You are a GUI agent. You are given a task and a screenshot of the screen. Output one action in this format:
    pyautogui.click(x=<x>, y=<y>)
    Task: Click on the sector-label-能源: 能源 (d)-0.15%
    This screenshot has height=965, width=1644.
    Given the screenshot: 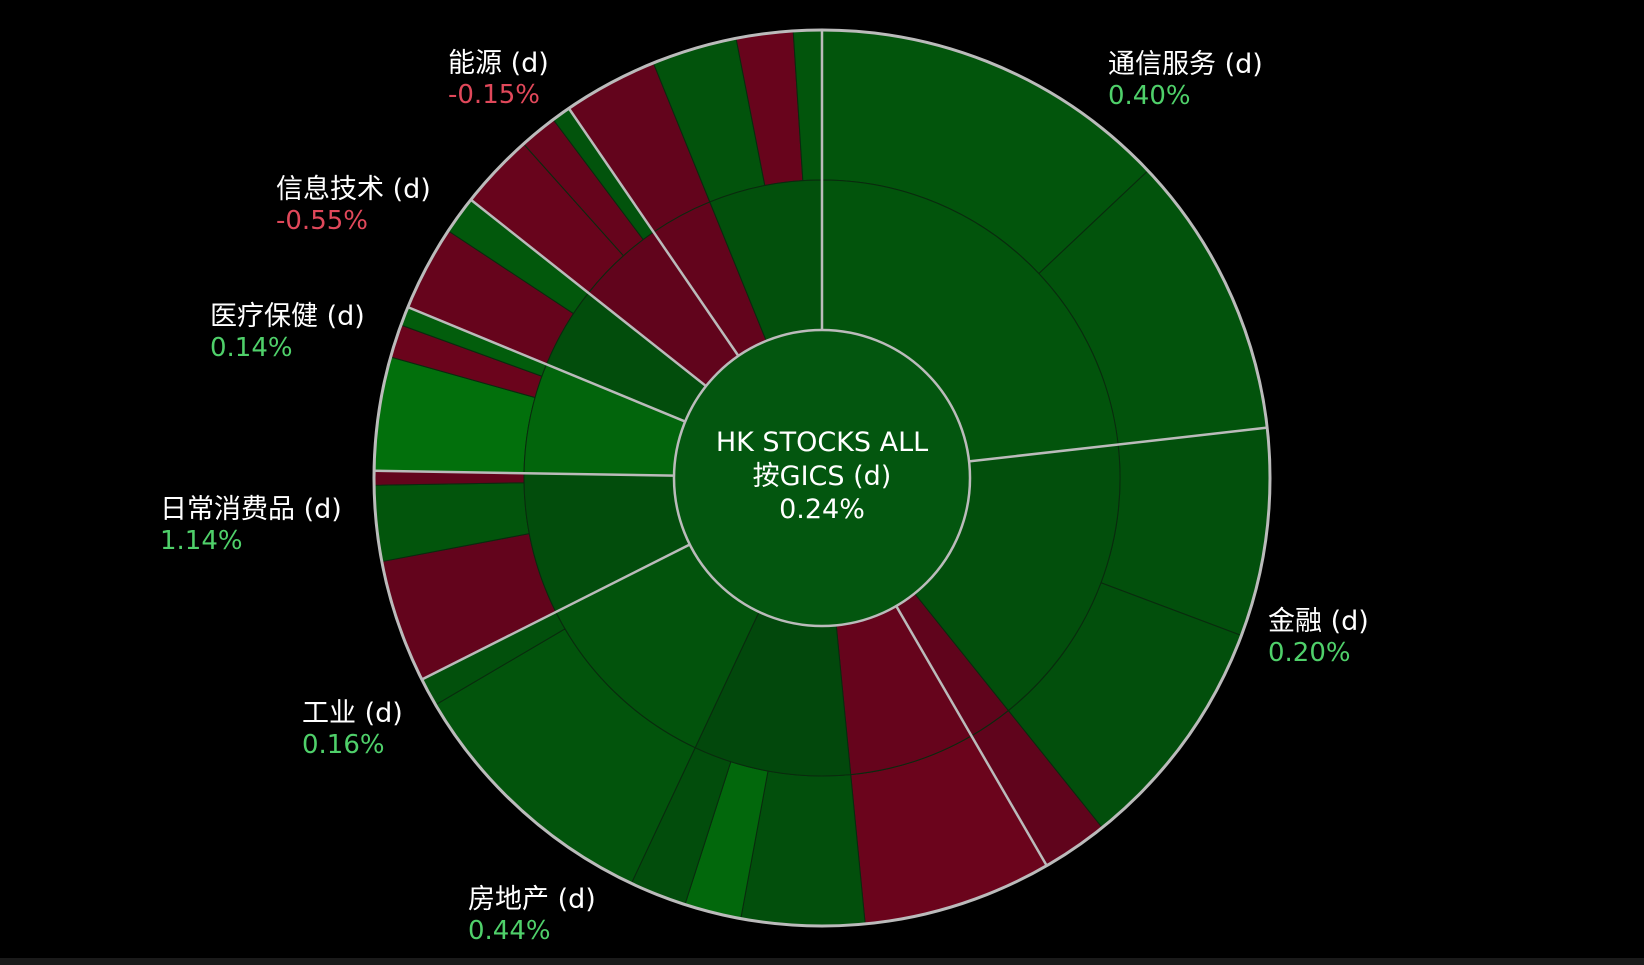 What is the action you would take?
    pyautogui.click(x=498, y=79)
    